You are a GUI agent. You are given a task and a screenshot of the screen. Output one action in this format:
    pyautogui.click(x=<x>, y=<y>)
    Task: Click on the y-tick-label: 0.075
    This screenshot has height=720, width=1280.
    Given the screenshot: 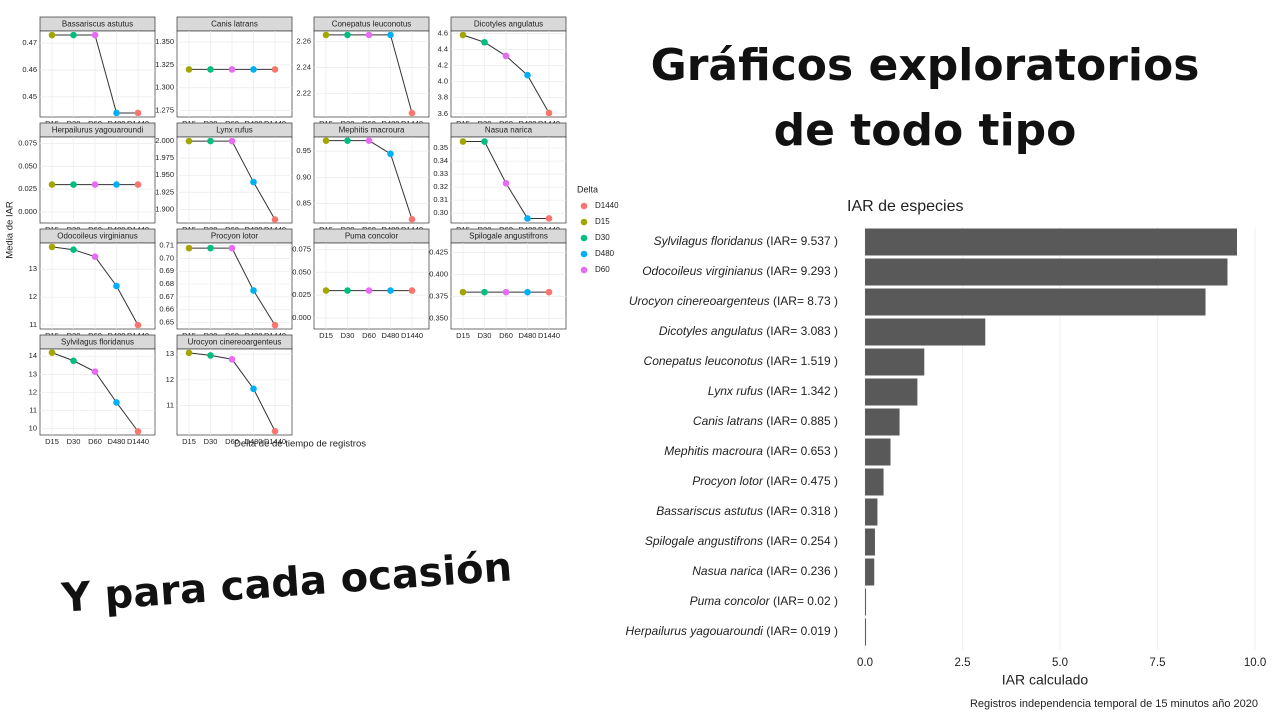 What is the action you would take?
    pyautogui.click(x=301, y=248)
    